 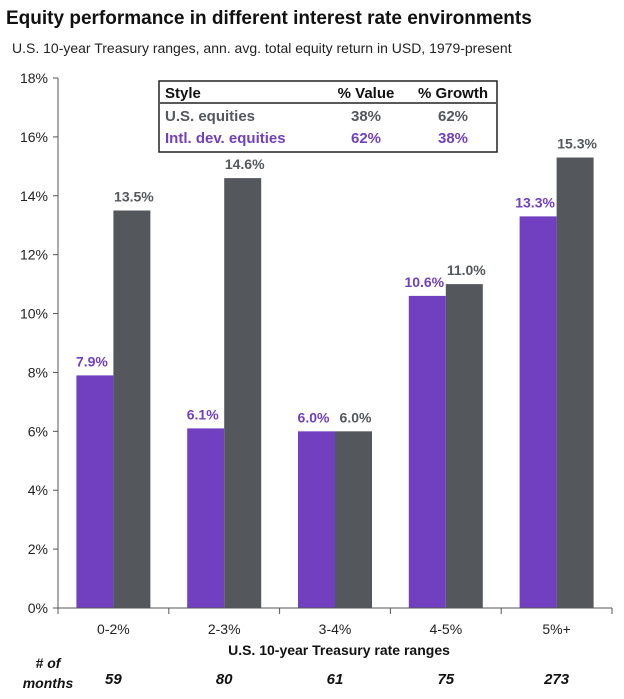 What do you see at coordinates (296, 673) in the screenshot?
I see `months-row: # of months 59 80 61 75 273` at bounding box center [296, 673].